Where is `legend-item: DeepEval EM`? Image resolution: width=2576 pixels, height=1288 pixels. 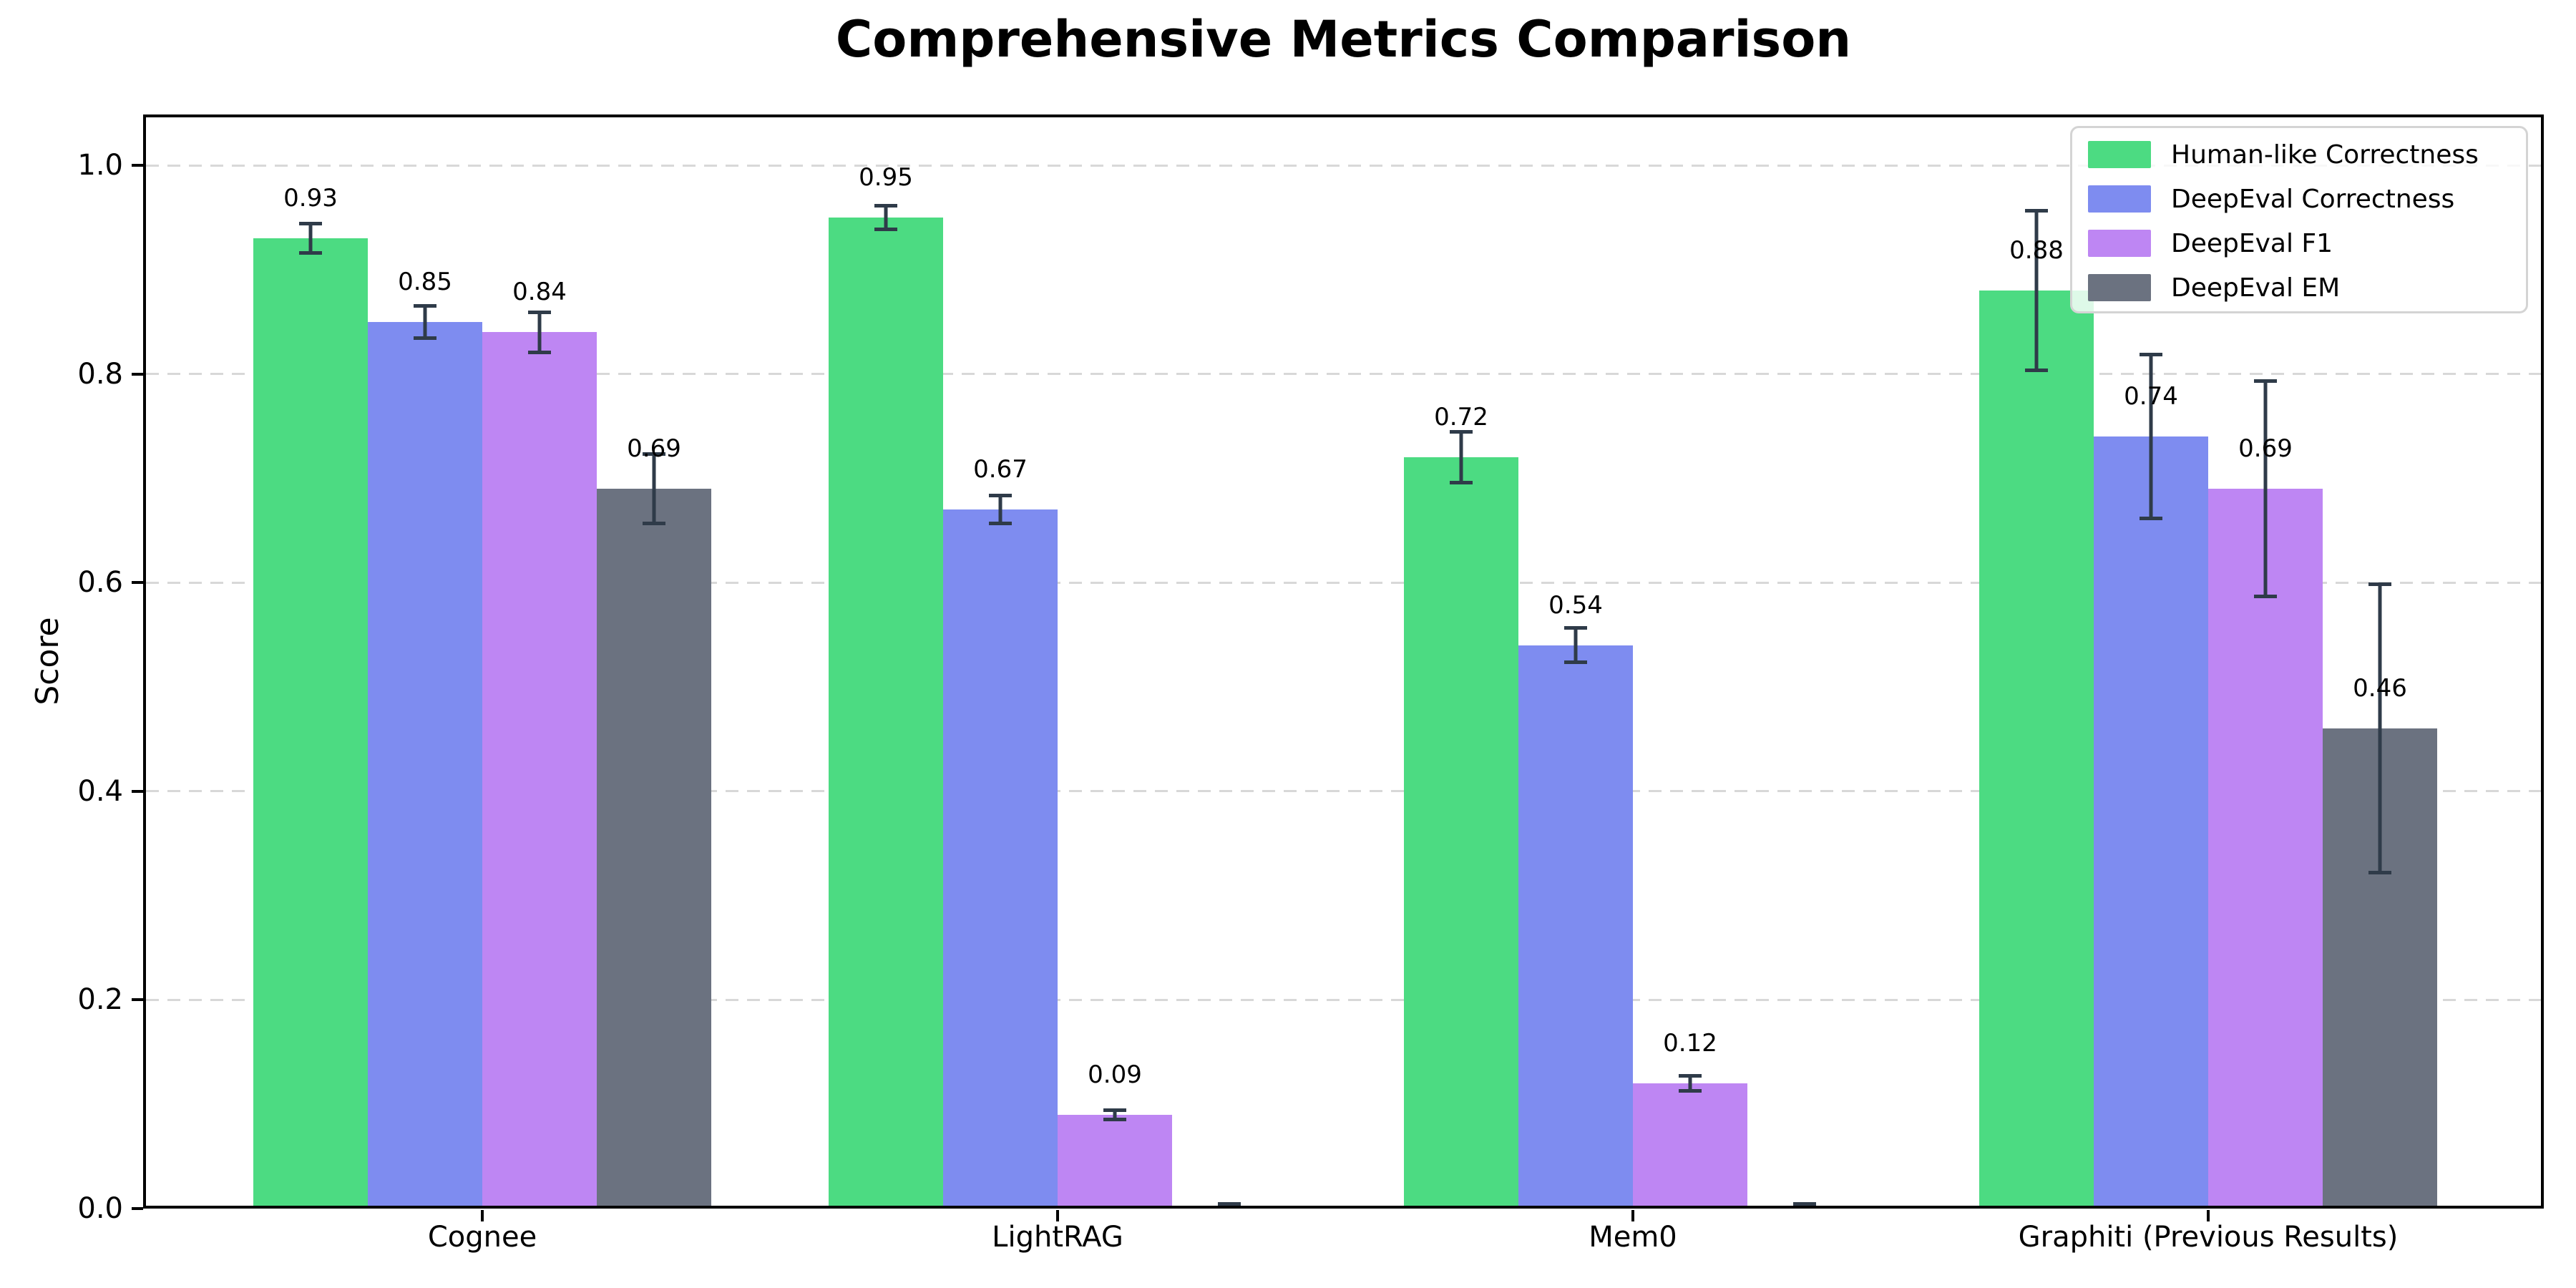
legend-item: DeepEval EM is located at coordinates (2299, 287).